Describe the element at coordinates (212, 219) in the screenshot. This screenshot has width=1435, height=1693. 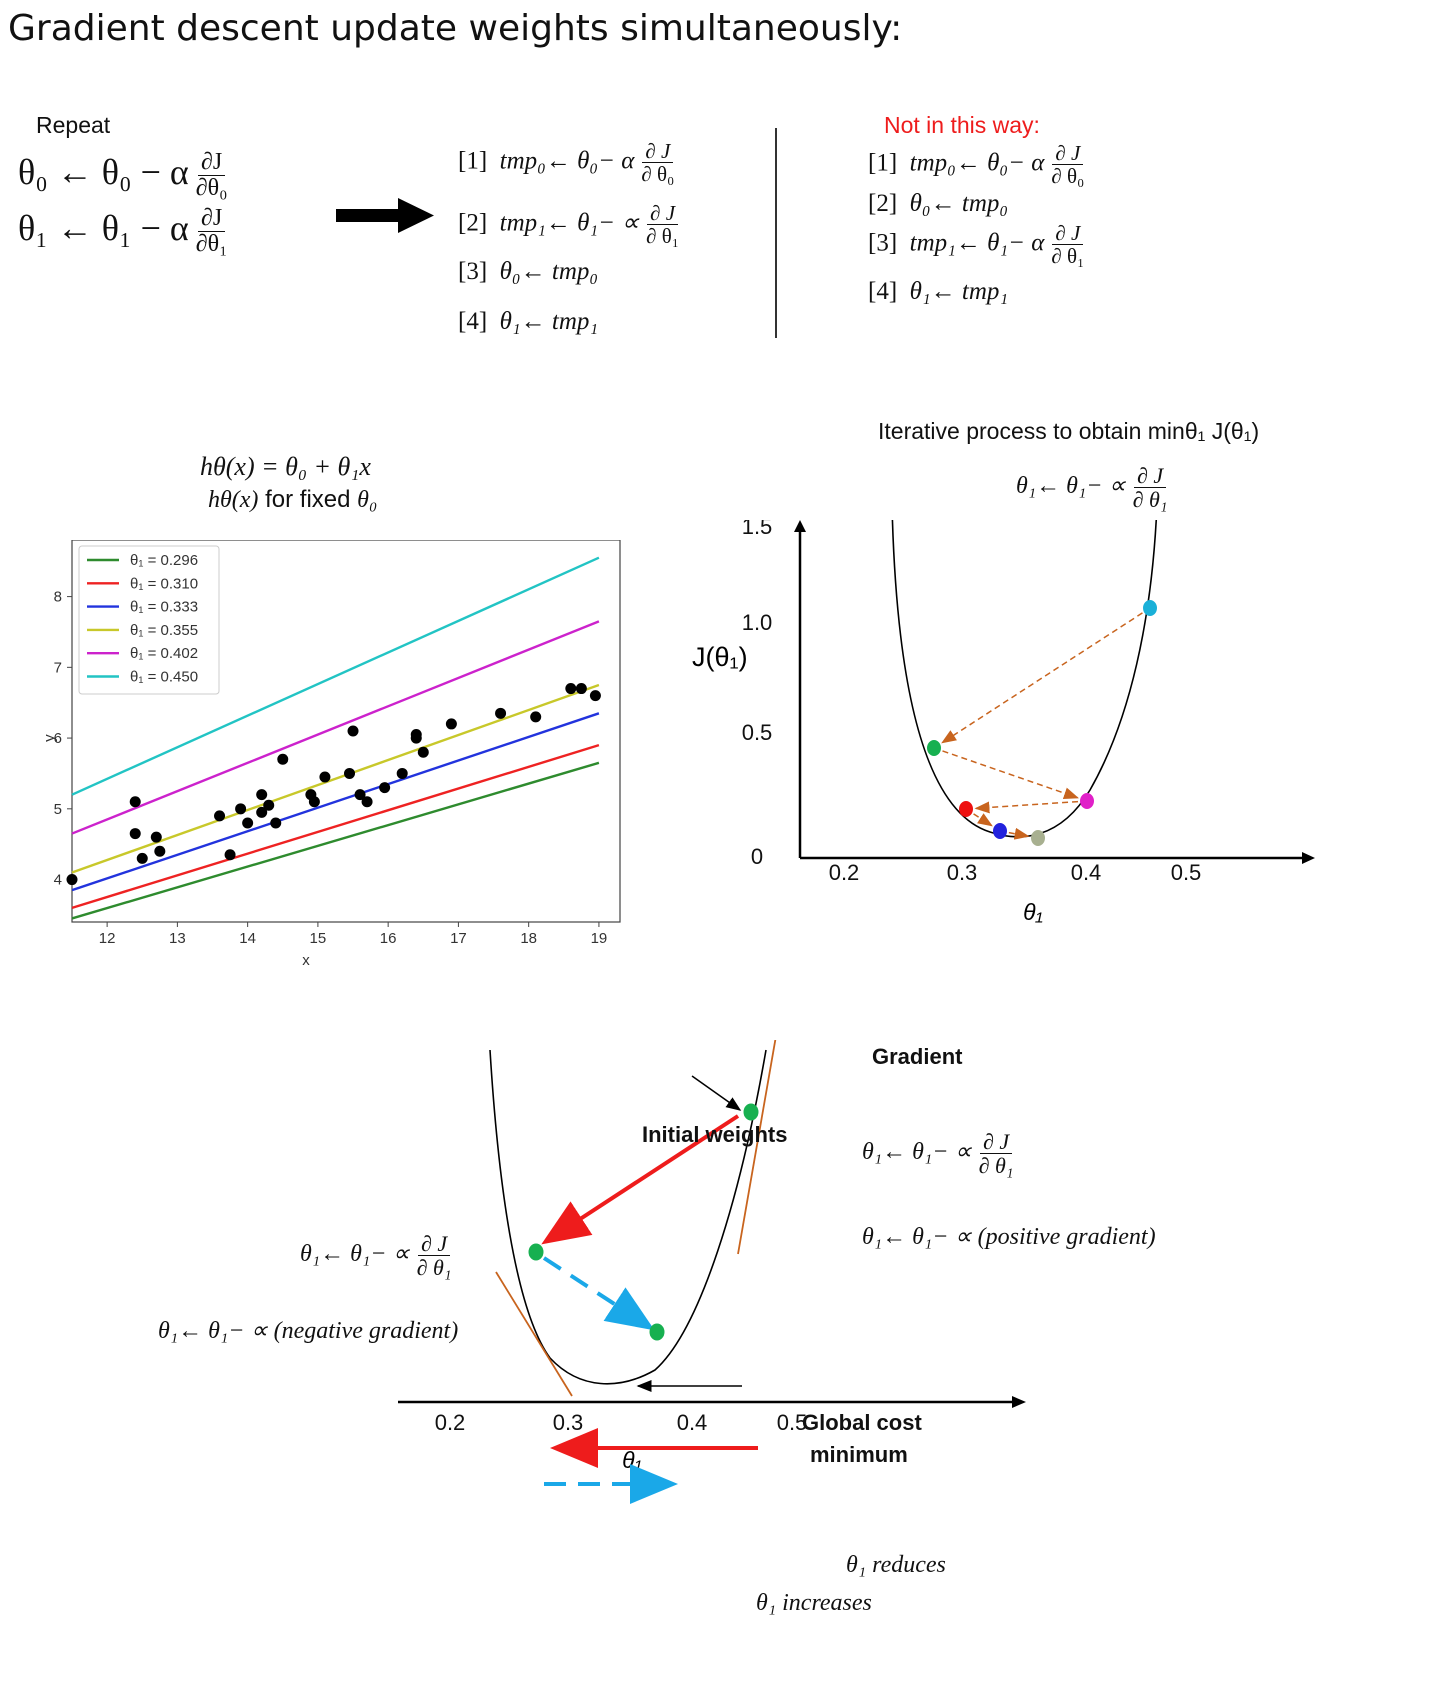
I see `eq1-num: ∂J` at that location.